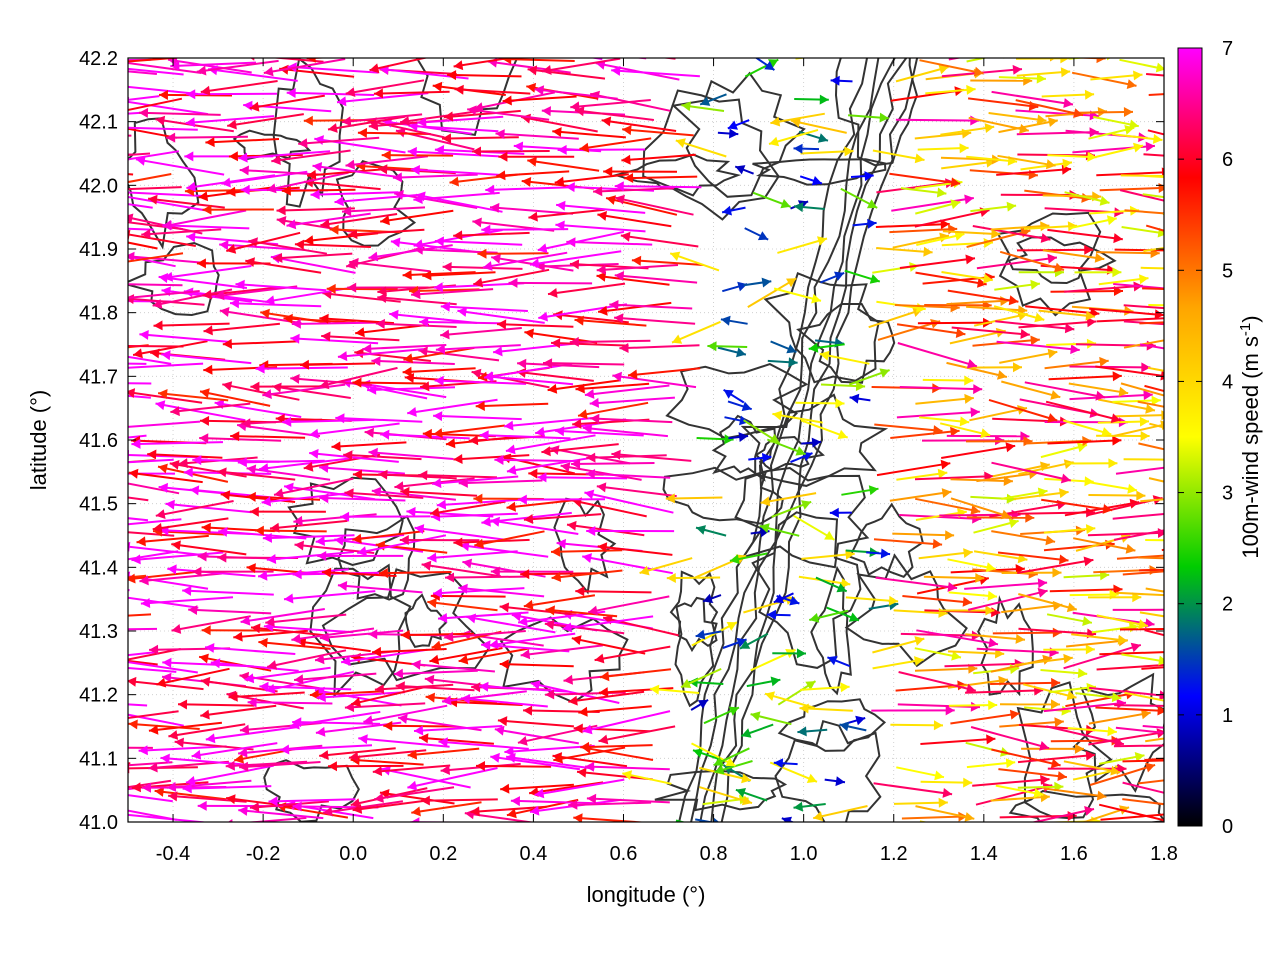 This screenshot has width=1280, height=960. I want to click on colorbar-title-main: 100m-wind speed (m s, so click(1250, 447).